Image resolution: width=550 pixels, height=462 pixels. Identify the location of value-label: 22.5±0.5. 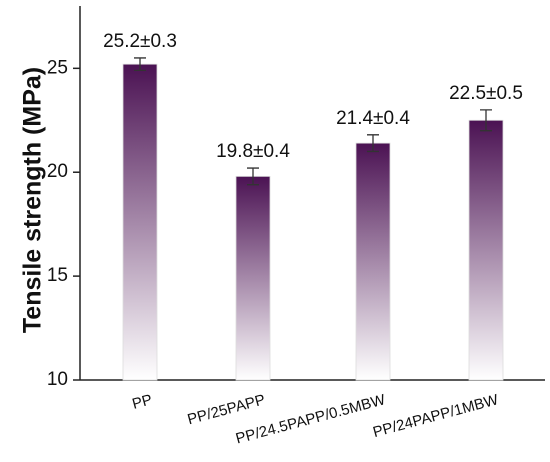
(486, 93).